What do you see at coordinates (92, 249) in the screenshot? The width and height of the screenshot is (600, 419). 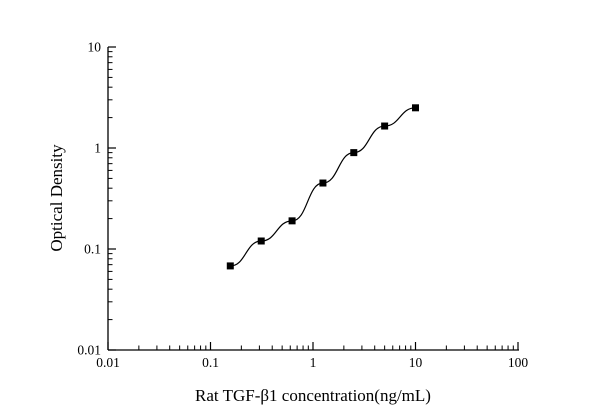 I see `y-tick-label: 0.1` at bounding box center [92, 249].